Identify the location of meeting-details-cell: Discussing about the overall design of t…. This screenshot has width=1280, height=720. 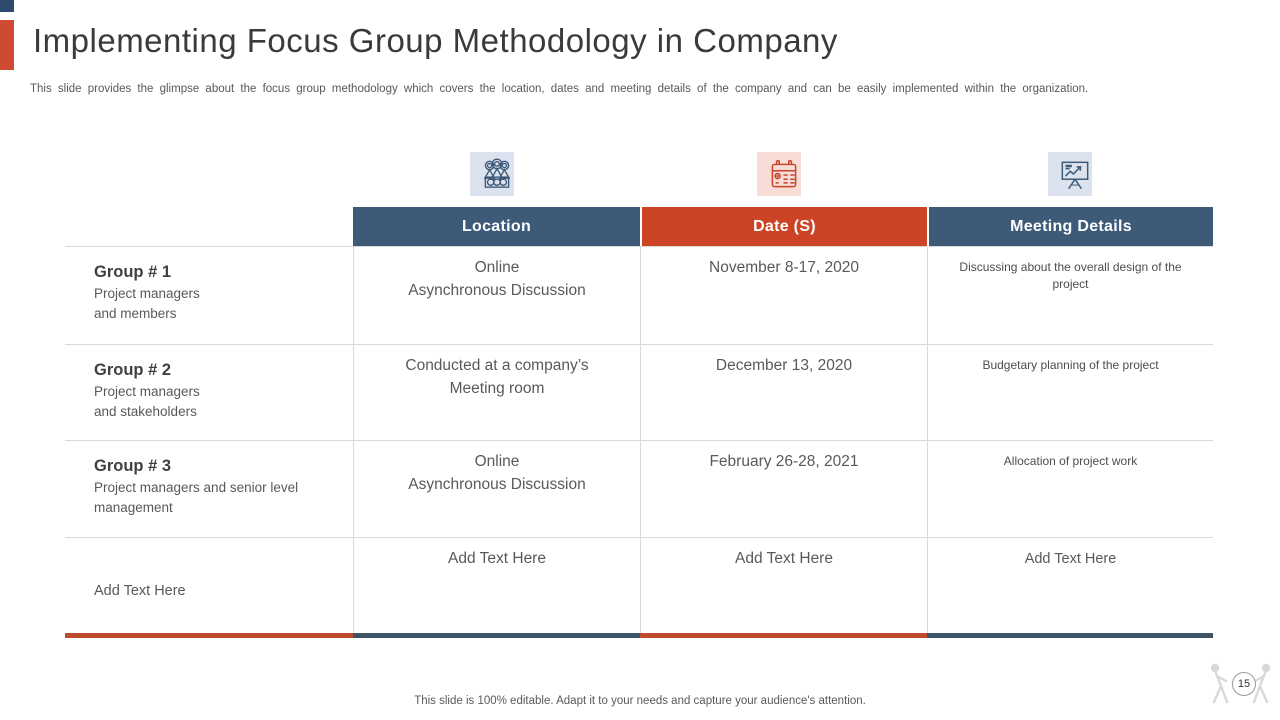
(1070, 295).